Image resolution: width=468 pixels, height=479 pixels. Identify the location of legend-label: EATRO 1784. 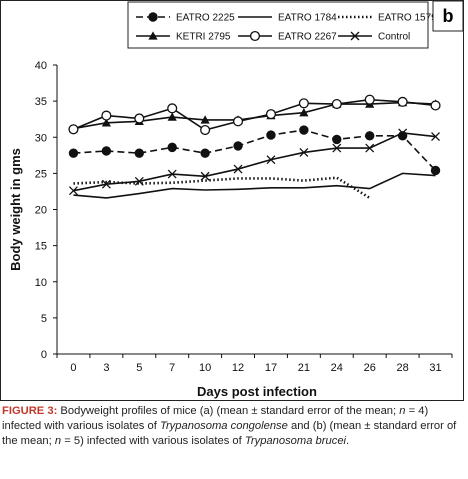
(307, 18).